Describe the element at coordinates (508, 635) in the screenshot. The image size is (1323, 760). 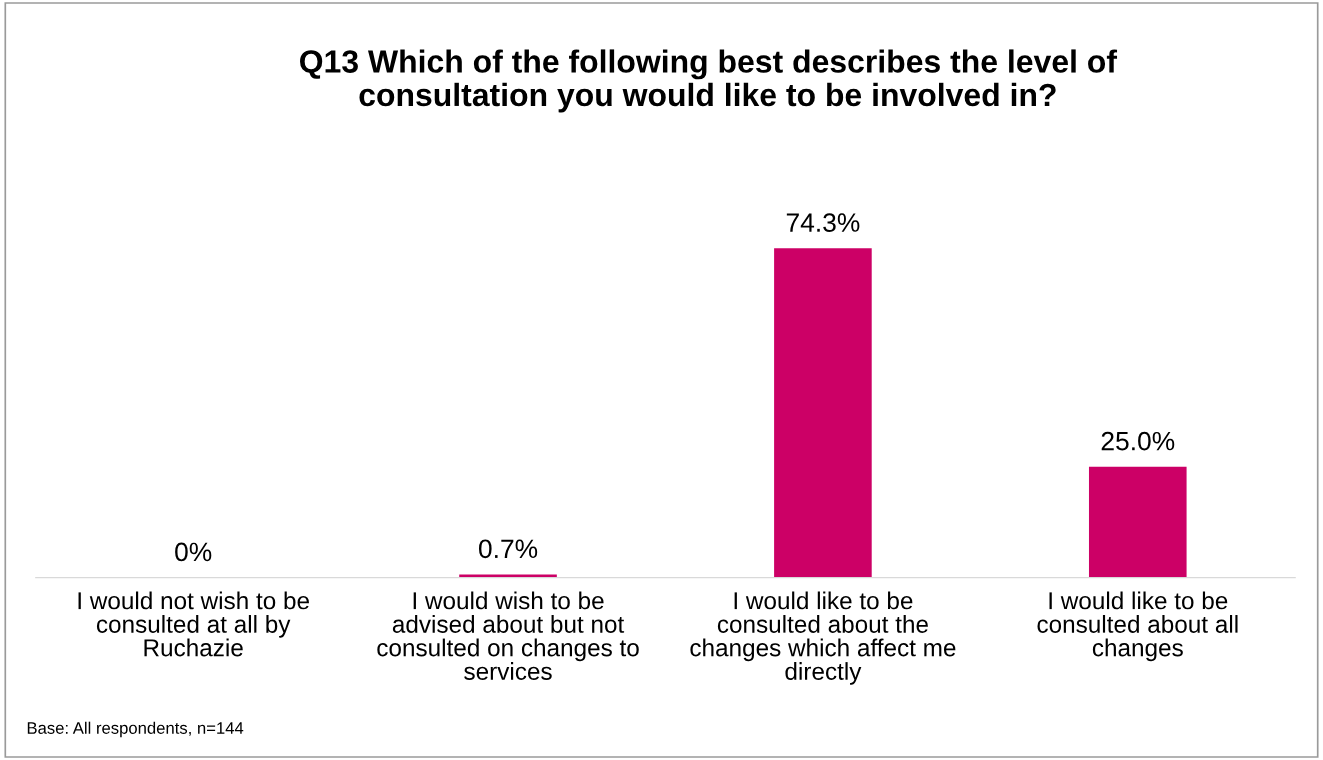
I see `x-tick-label: I would wish to be advised about but not consulted on changes to services` at that location.